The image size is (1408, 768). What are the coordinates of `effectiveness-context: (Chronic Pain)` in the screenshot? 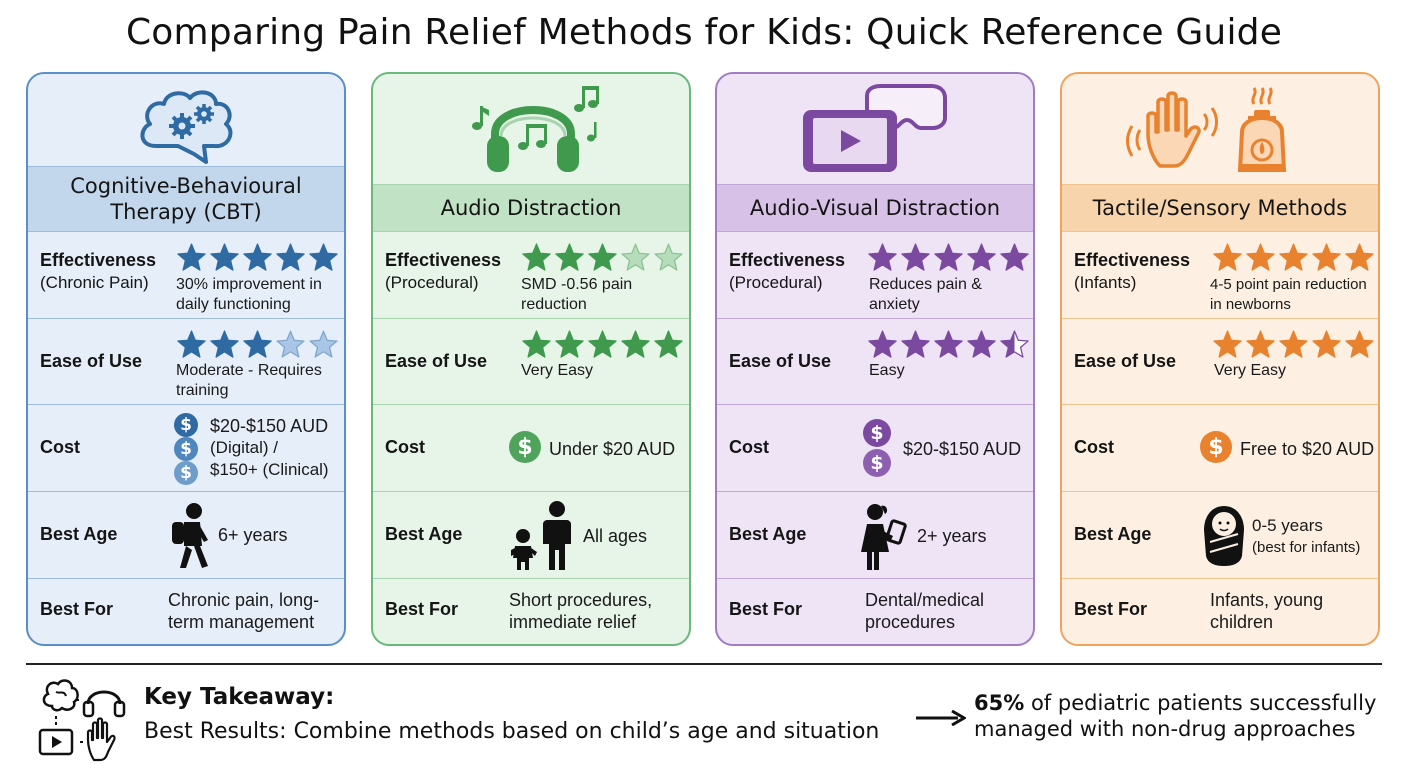 It's located at (94, 282).